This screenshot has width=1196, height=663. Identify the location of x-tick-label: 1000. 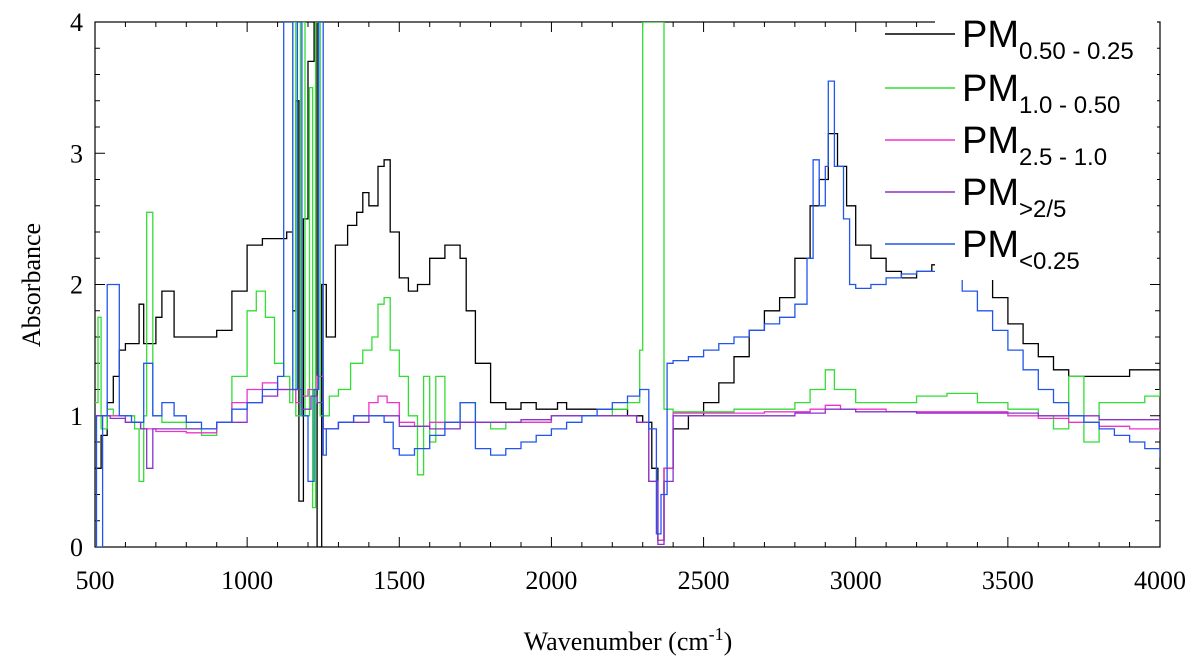
(247, 580).